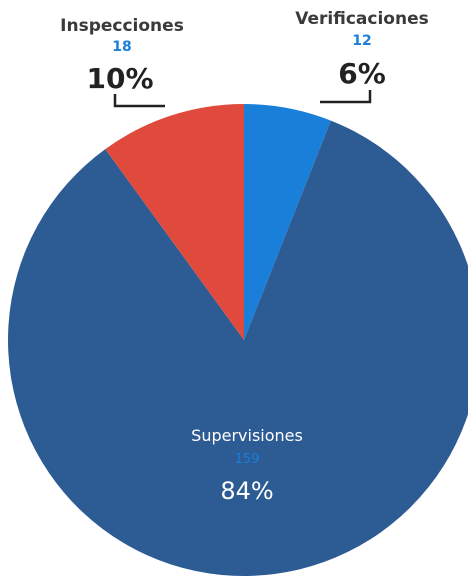 This screenshot has width=468, height=586. Describe the element at coordinates (346, 97) in the screenshot. I see `leader-line-verificaciones` at that location.